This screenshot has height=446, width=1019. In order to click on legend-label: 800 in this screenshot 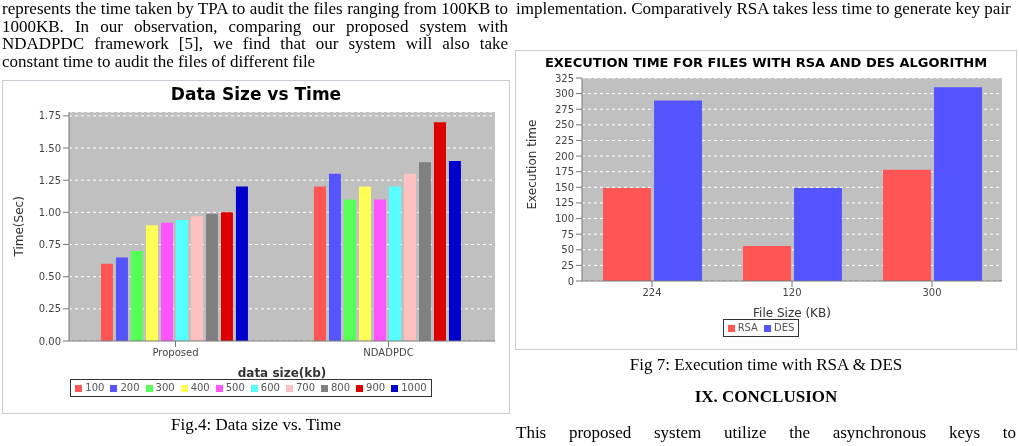, I will do `click(340, 388)`.